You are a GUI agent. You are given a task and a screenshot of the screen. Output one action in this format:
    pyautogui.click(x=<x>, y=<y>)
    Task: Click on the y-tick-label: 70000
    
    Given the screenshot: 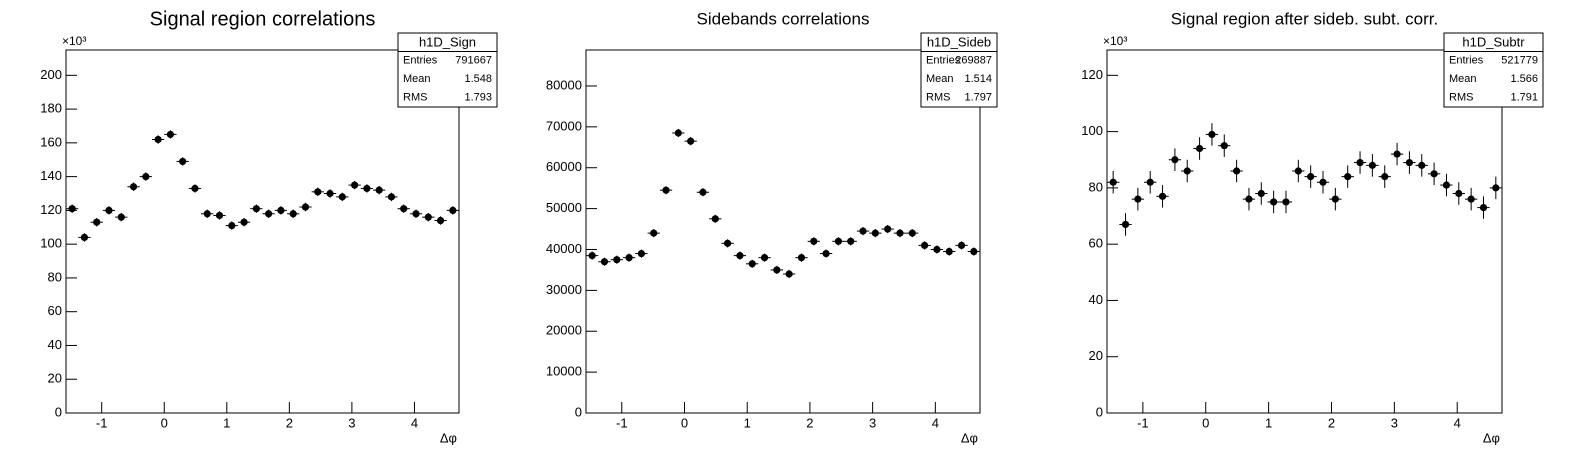 What is the action you would take?
    pyautogui.click(x=564, y=125)
    